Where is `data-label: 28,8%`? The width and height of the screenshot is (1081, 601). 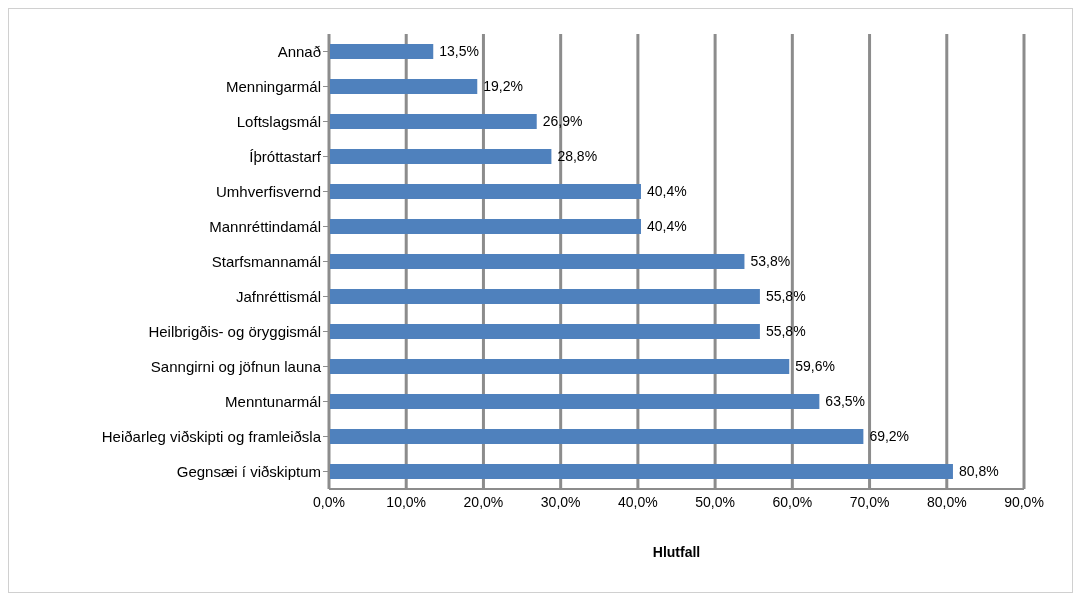
data-label: 28,8% is located at coordinates (577, 156).